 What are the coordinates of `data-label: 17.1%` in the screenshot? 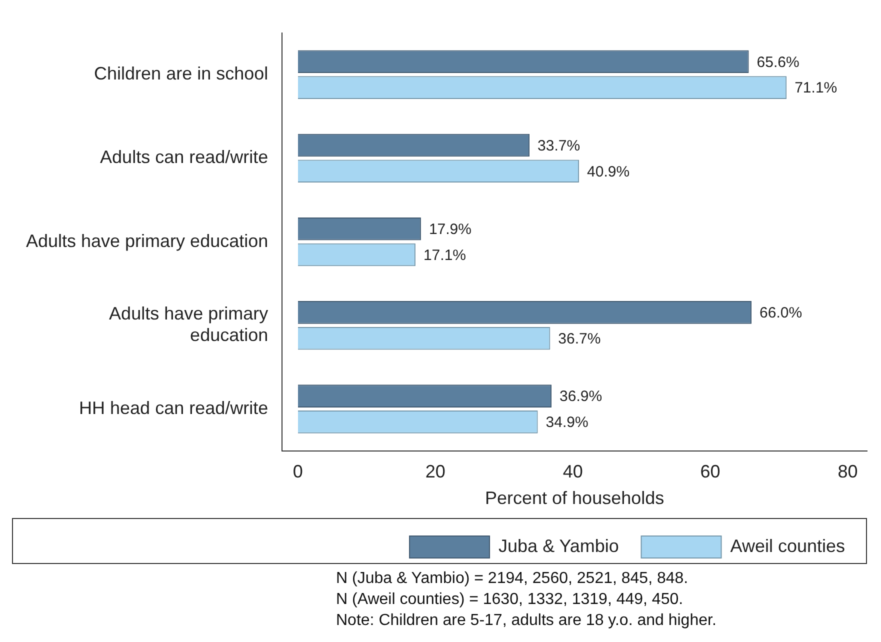 It's located at (444, 255).